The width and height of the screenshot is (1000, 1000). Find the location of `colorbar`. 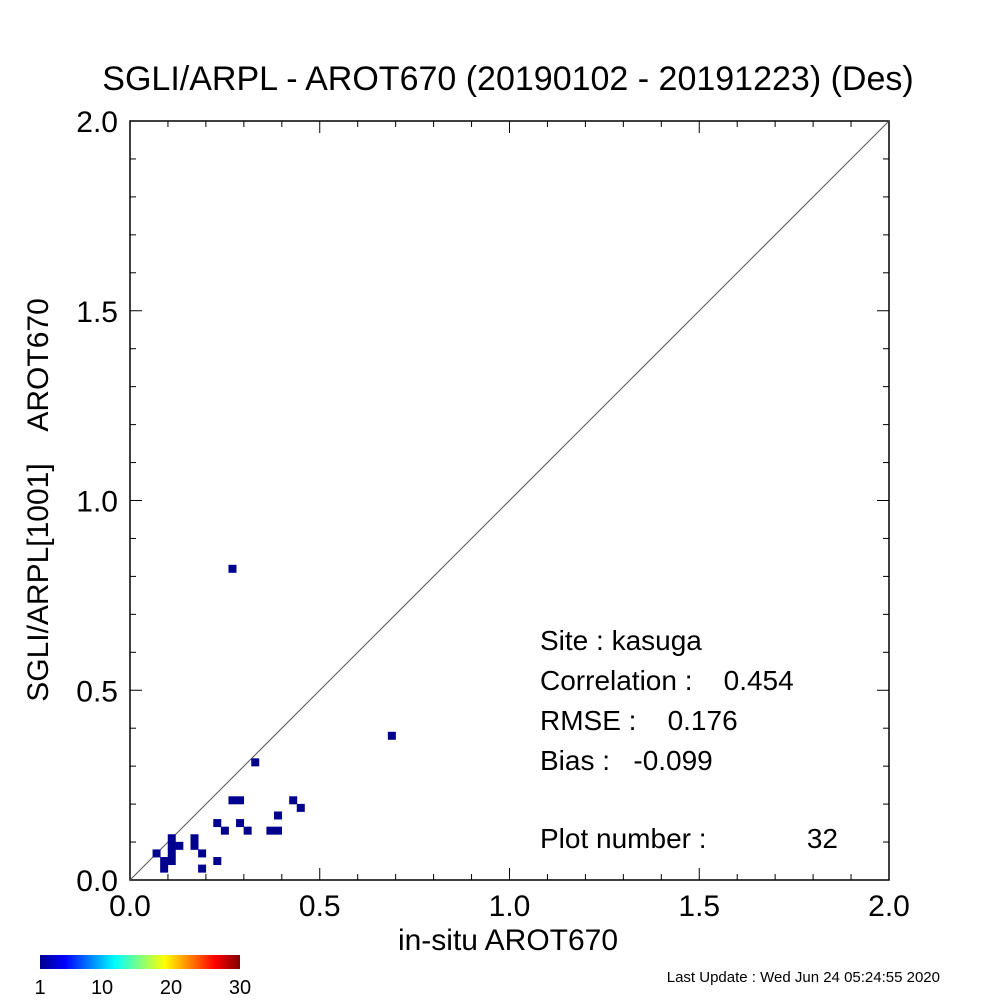

colorbar is located at coordinates (140, 962).